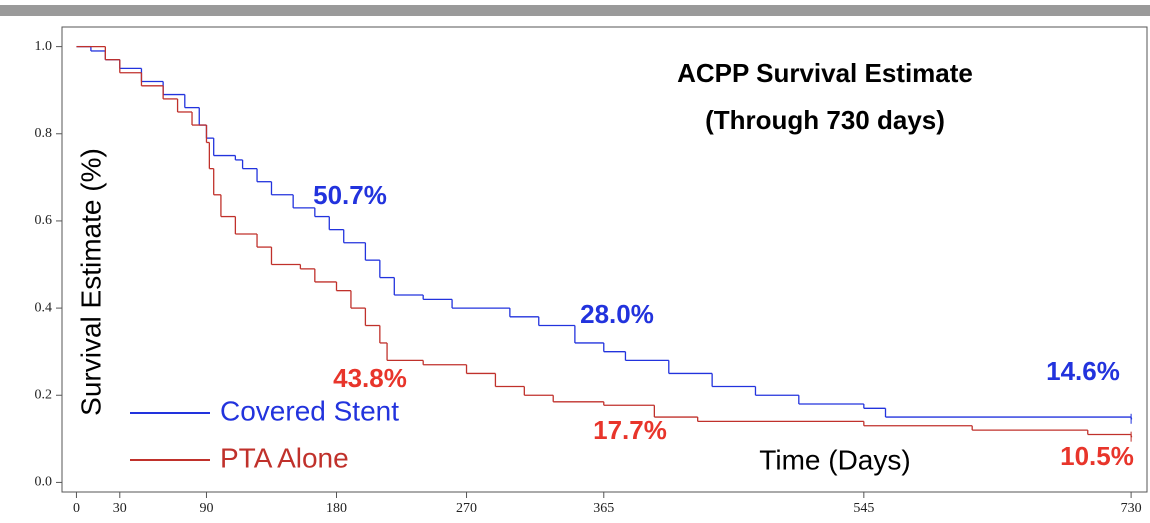 The height and width of the screenshot is (523, 1150). What do you see at coordinates (76, 508) in the screenshot?
I see `x-tick-label: 0` at bounding box center [76, 508].